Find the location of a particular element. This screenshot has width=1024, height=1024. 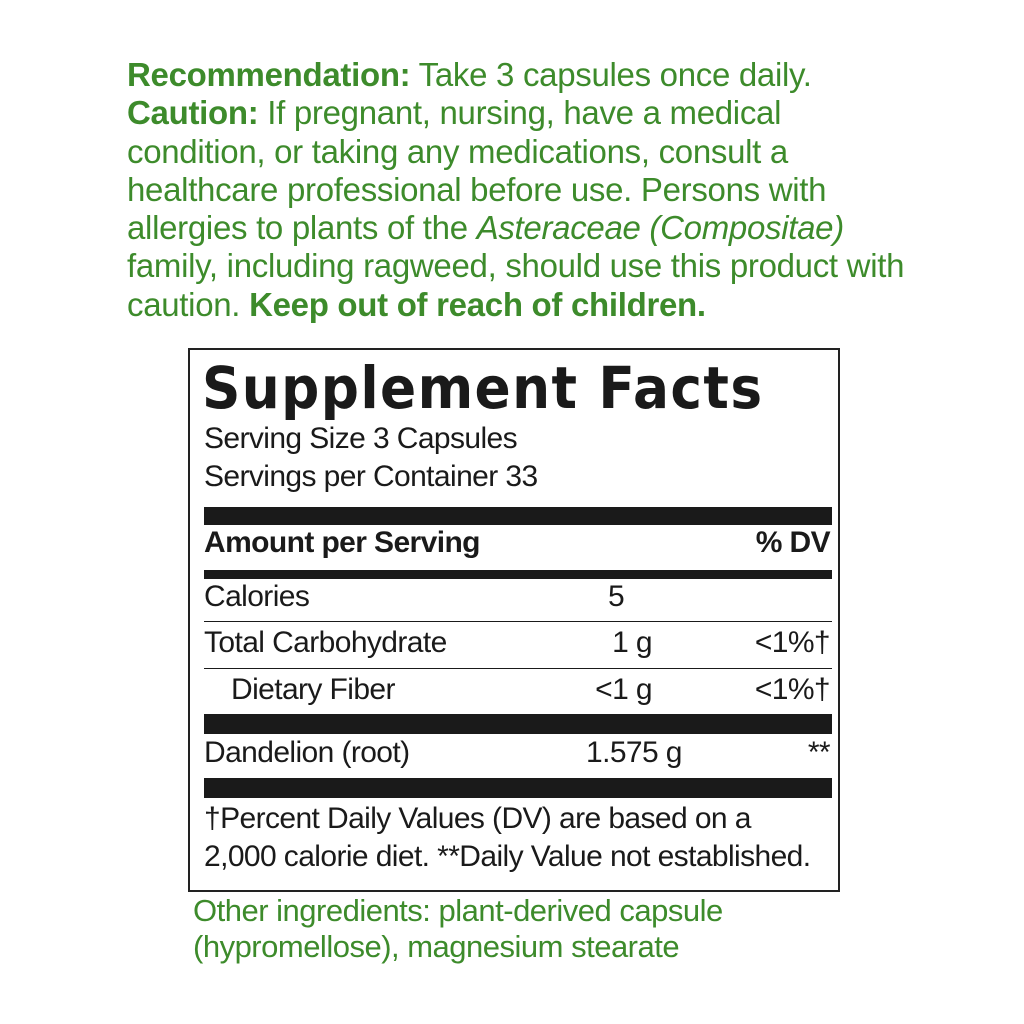

servings-per-container: Servings per Container 33 is located at coordinates (371, 476).